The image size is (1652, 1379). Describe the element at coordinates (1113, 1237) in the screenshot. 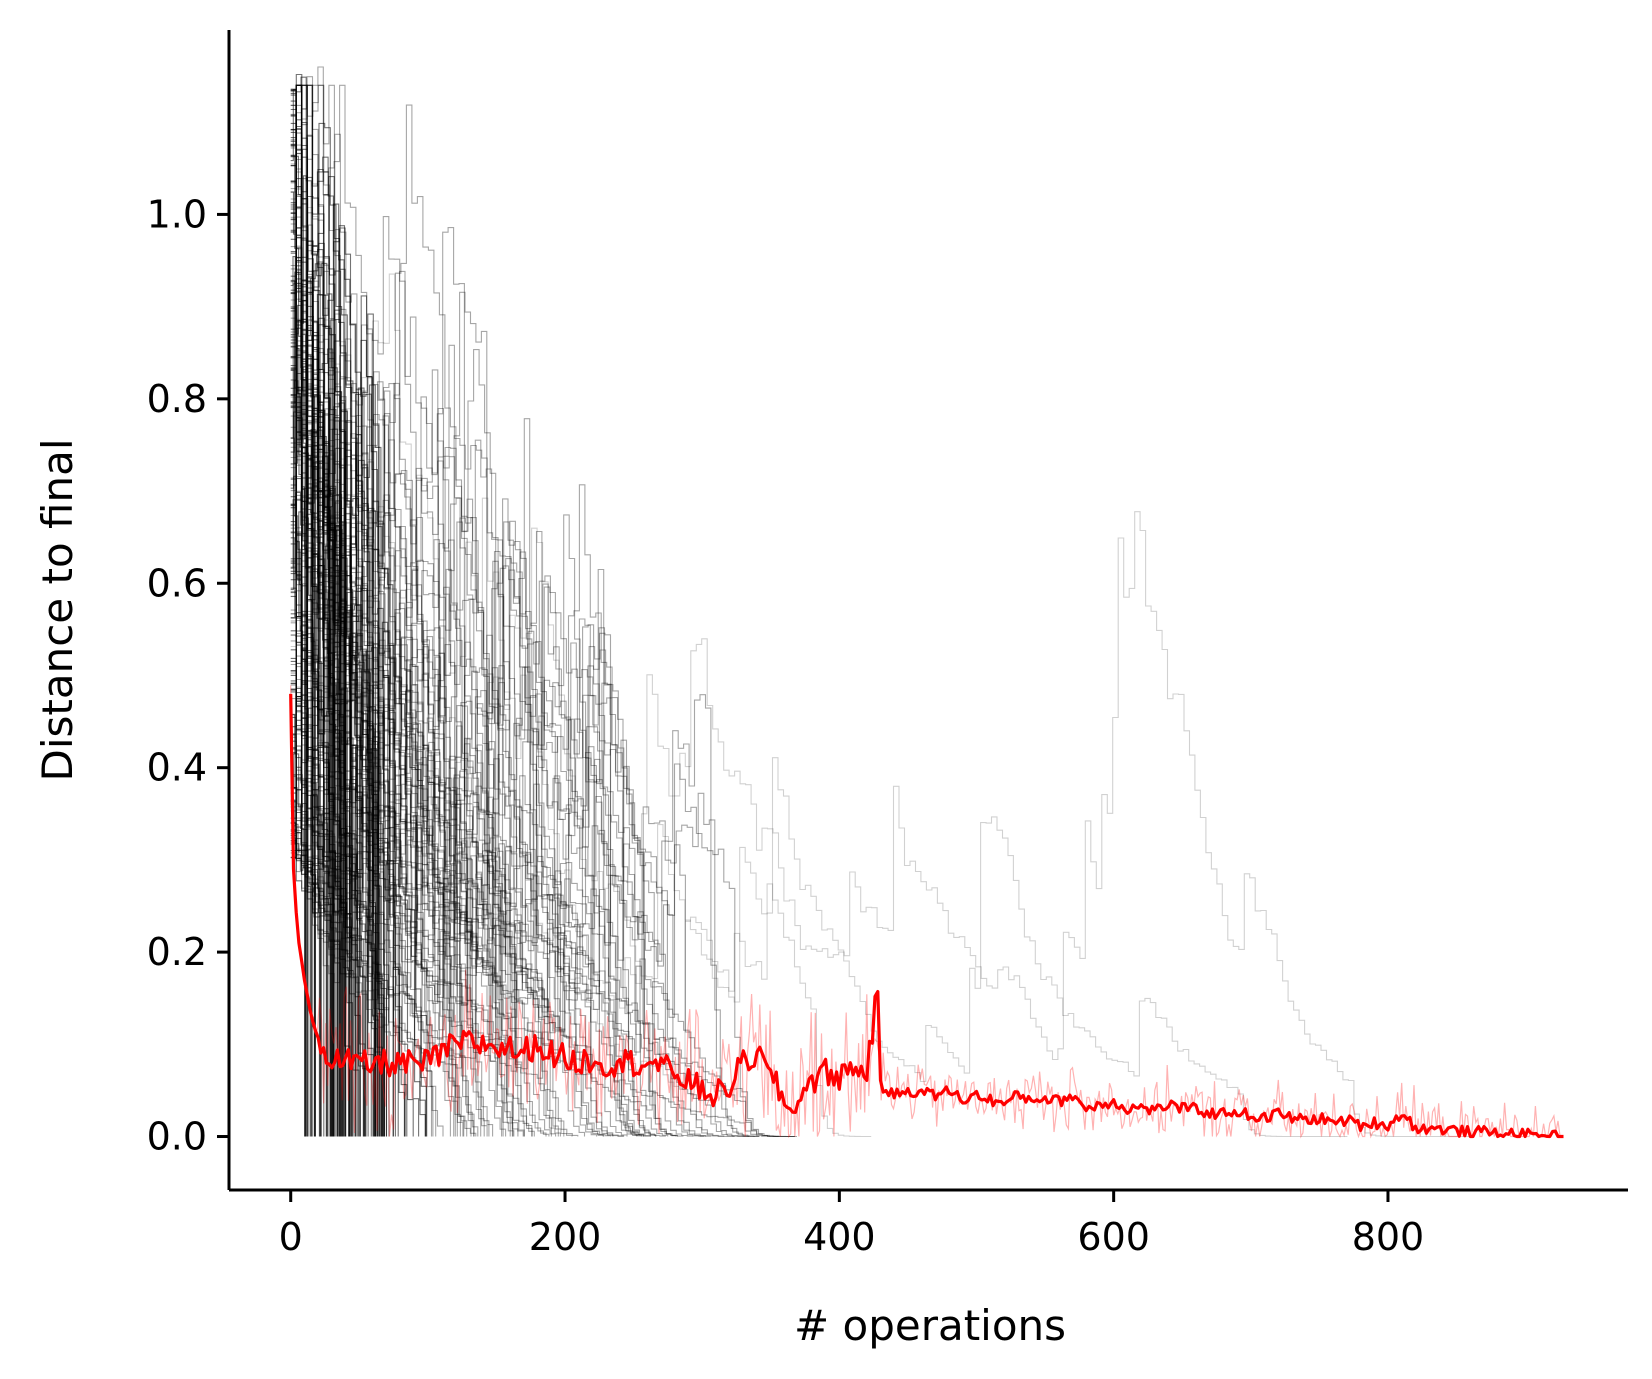

I see `x-tick-label: 600` at that location.